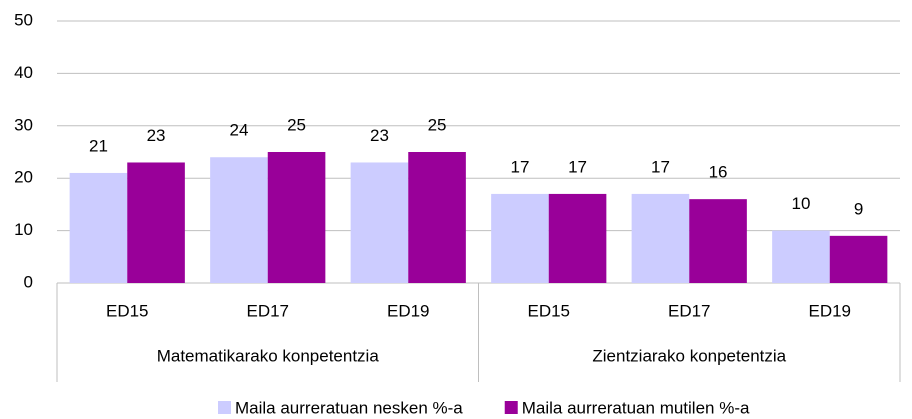  What do you see at coordinates (23, 19) in the screenshot?
I see `y-tick-label: 50` at bounding box center [23, 19].